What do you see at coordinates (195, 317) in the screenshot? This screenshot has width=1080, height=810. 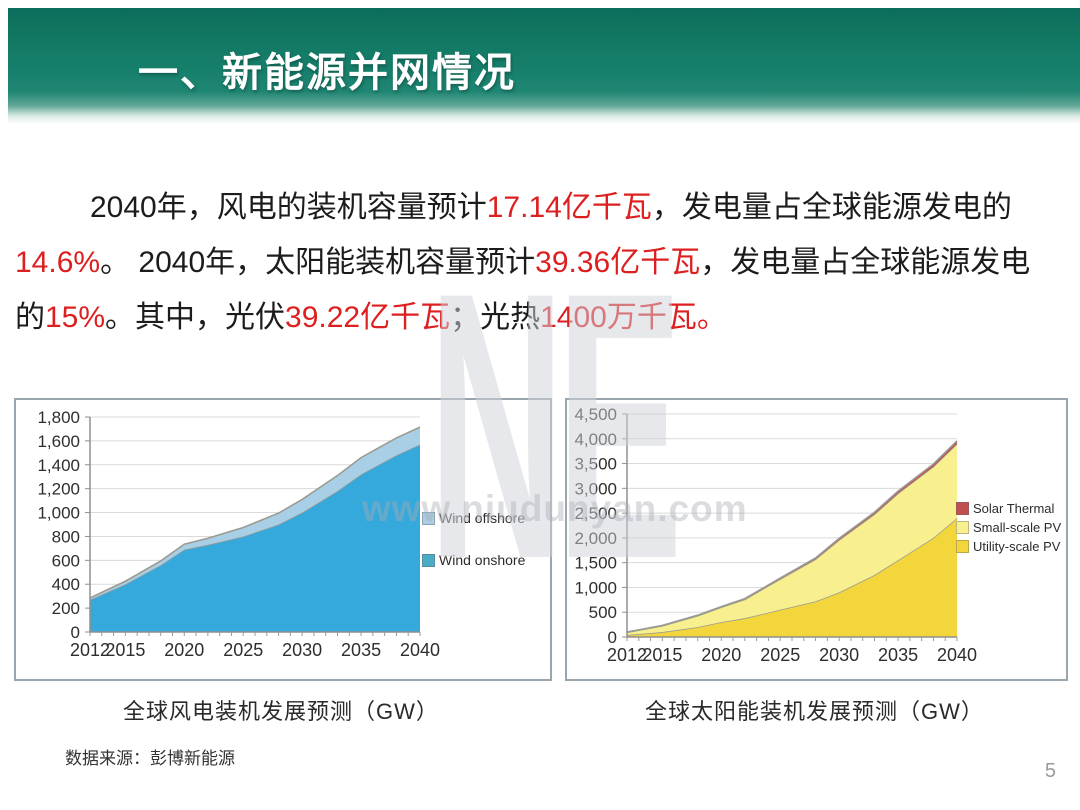 I see `text-run: 。其中，光伏` at bounding box center [195, 317].